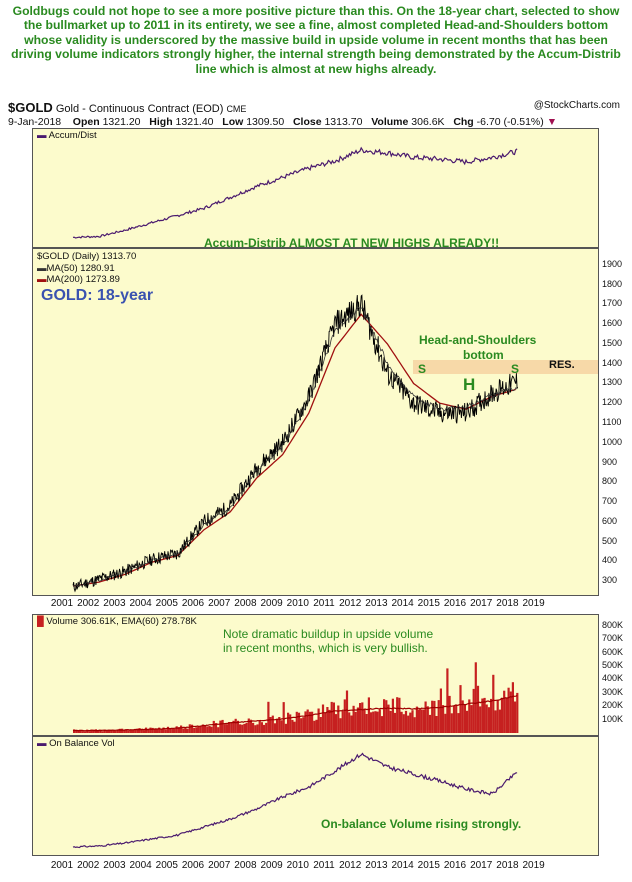  What do you see at coordinates (612, 323) in the screenshot?
I see `price-tick: 1600` at bounding box center [612, 323].